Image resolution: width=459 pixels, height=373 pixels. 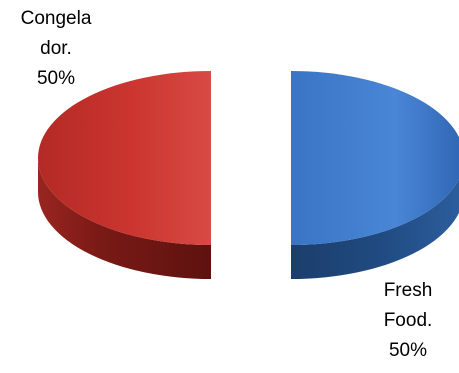 I want to click on slice-label-congelador-line-2: dor., so click(x=56, y=48).